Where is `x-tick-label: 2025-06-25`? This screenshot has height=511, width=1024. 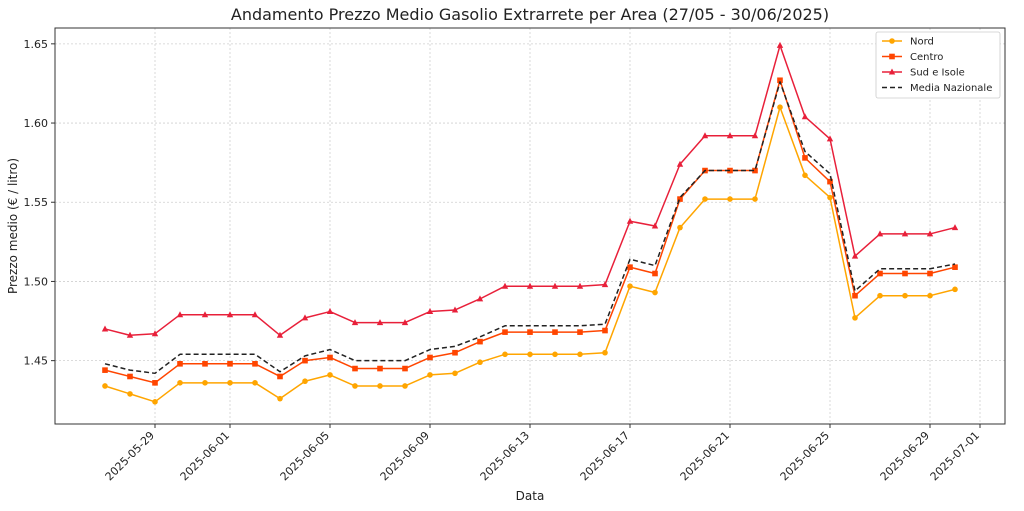 x-tick-label: 2025-06-25 is located at coordinates (805, 456).